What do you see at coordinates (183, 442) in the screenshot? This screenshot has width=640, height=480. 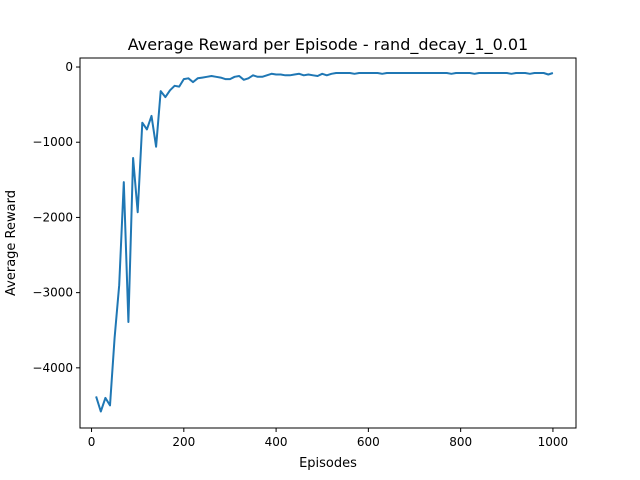 I see `x-tick-label: 200` at bounding box center [183, 442].